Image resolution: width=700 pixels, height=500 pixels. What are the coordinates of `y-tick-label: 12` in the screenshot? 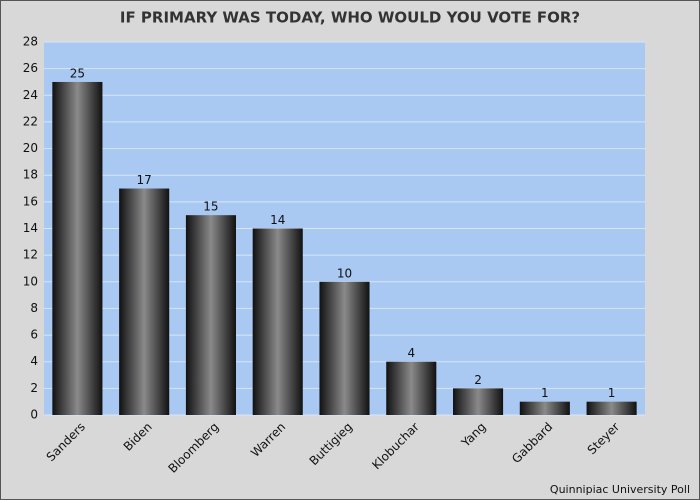 It's located at (30, 255).